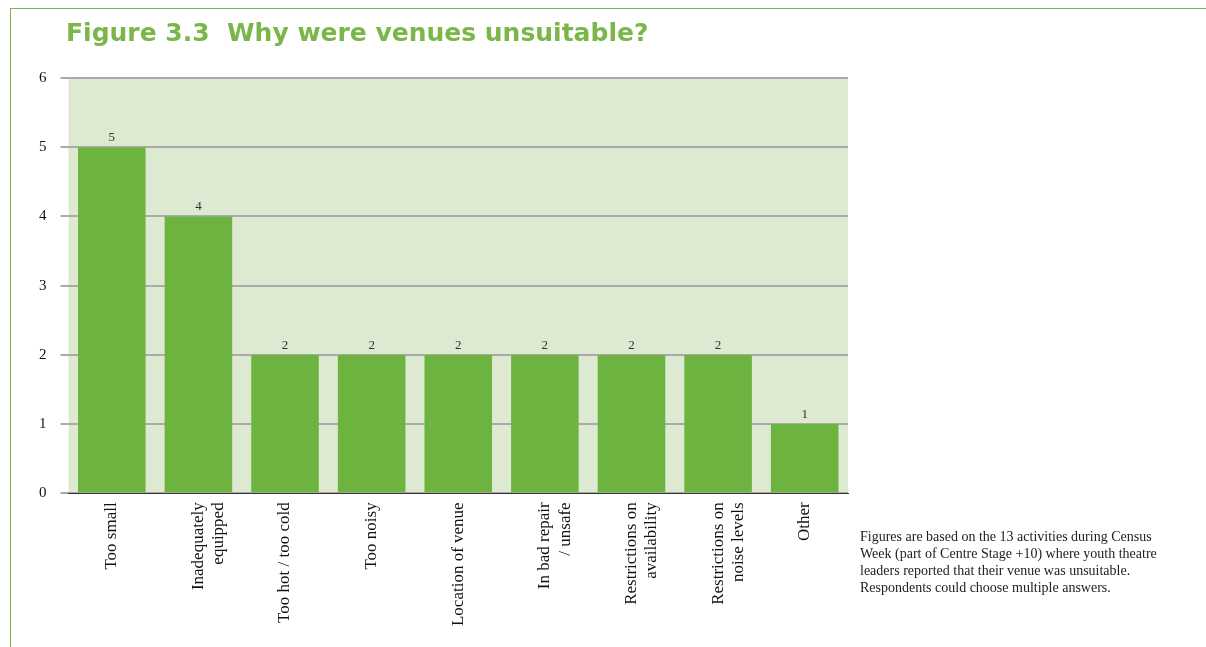 This screenshot has height=647, width=1206. What do you see at coordinates (804, 522) in the screenshot?
I see `x-tick-label: Other` at bounding box center [804, 522].